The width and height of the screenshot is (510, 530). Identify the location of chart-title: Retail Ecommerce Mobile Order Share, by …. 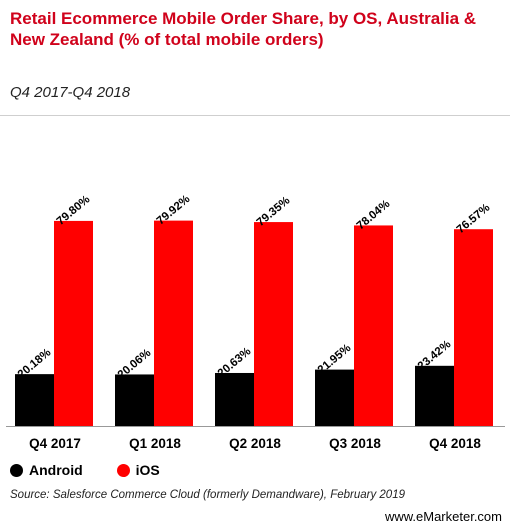
(243, 29).